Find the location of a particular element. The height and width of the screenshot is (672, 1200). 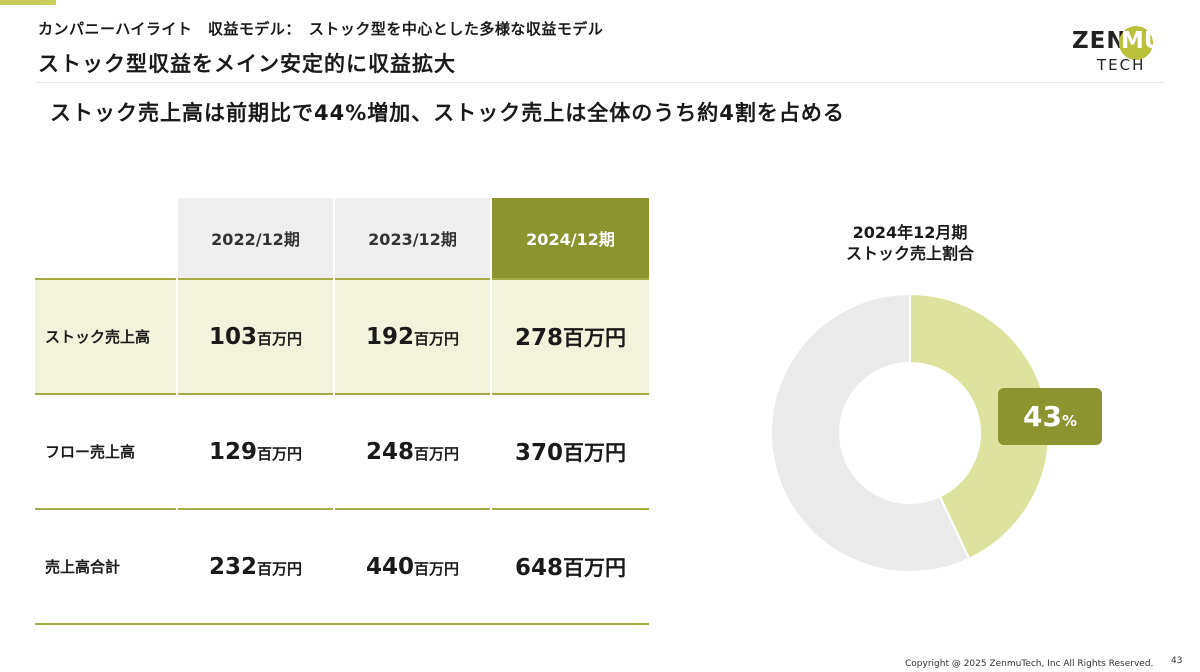

logo-text-mu: MU is located at coordinates (1142, 41).